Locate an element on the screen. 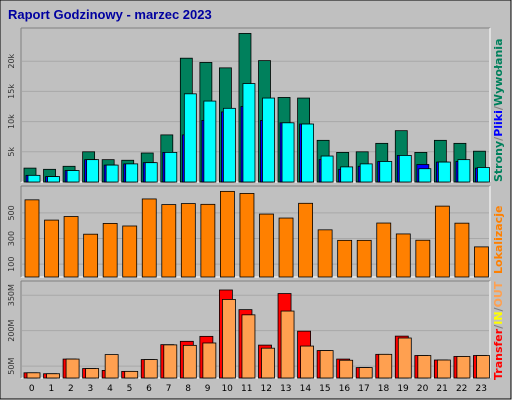  y-tick-label: 100 is located at coordinates (11, 264).